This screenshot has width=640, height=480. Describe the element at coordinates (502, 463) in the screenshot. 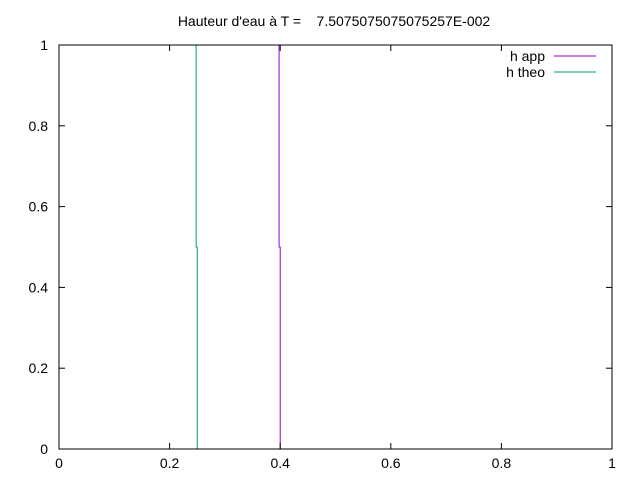

I see `x-tick-label: 0.8` at that location.